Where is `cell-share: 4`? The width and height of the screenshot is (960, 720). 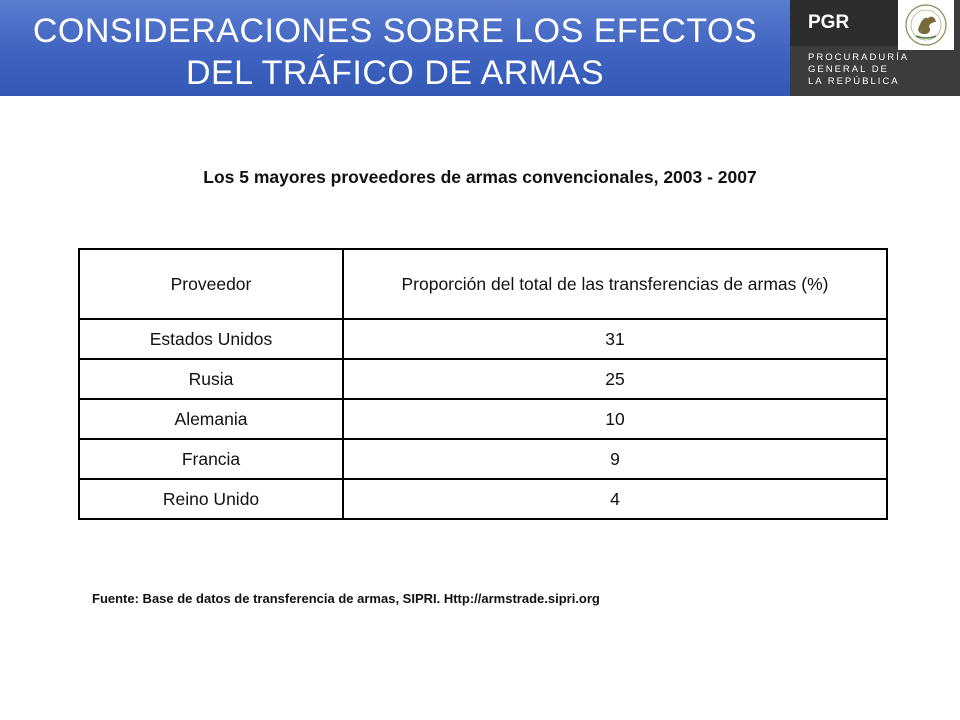
cell-share: 4 is located at coordinates (615, 499).